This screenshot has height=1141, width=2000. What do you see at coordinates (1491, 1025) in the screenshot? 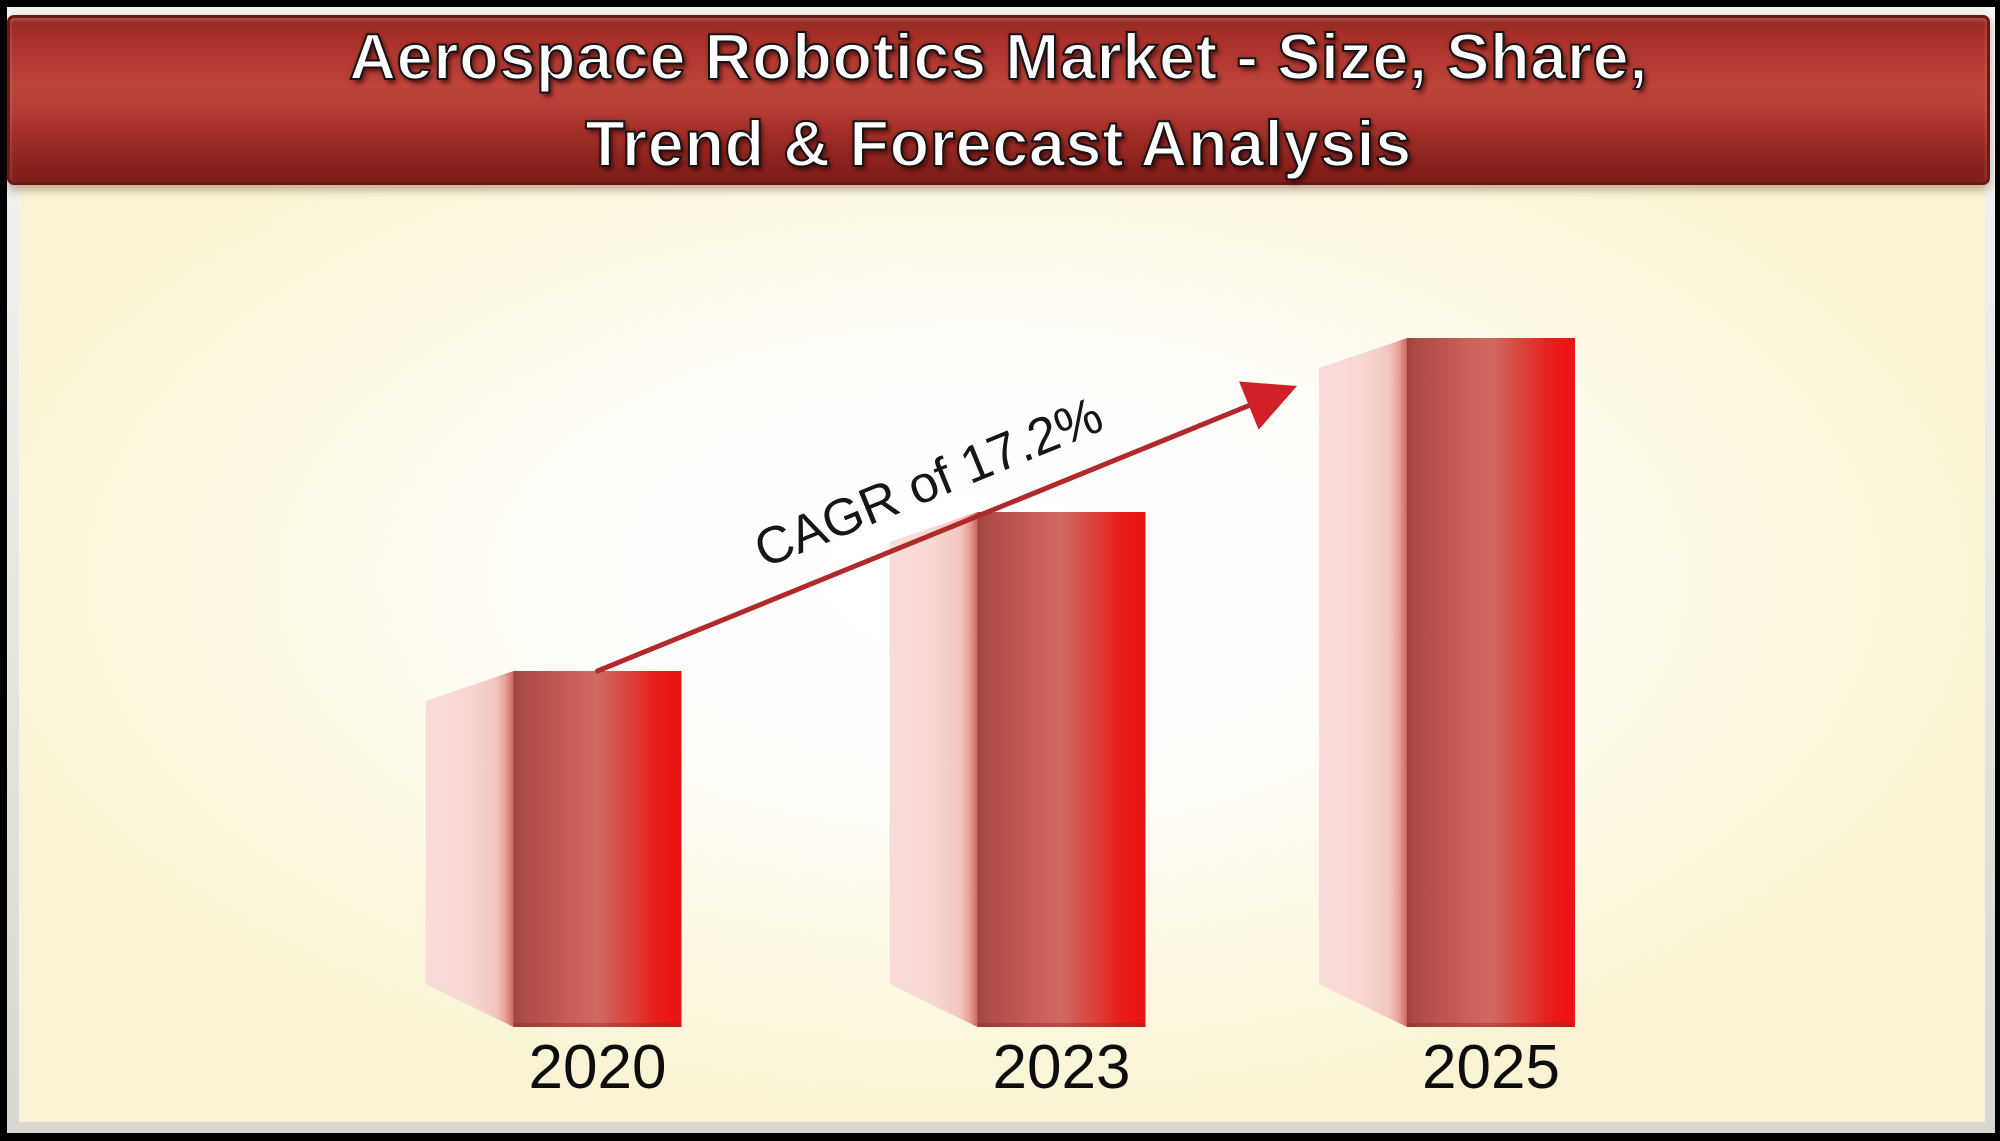
I see `bar-bottom-edge-2025` at bounding box center [1491, 1025].